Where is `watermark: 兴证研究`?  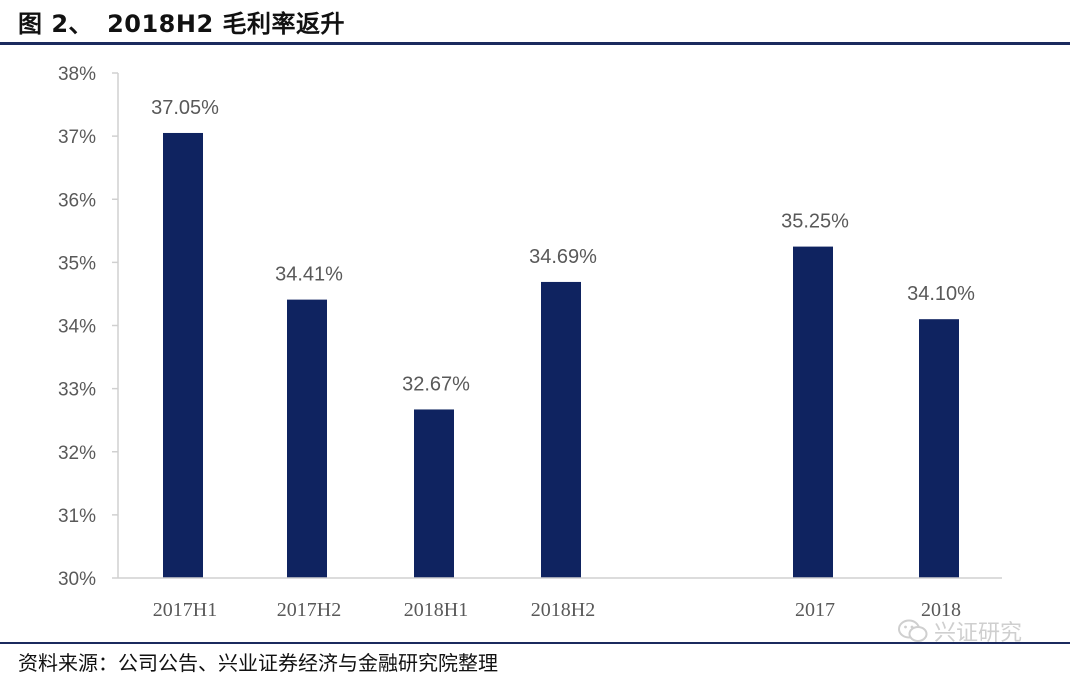
watermark: 兴证研究 is located at coordinates (960, 631).